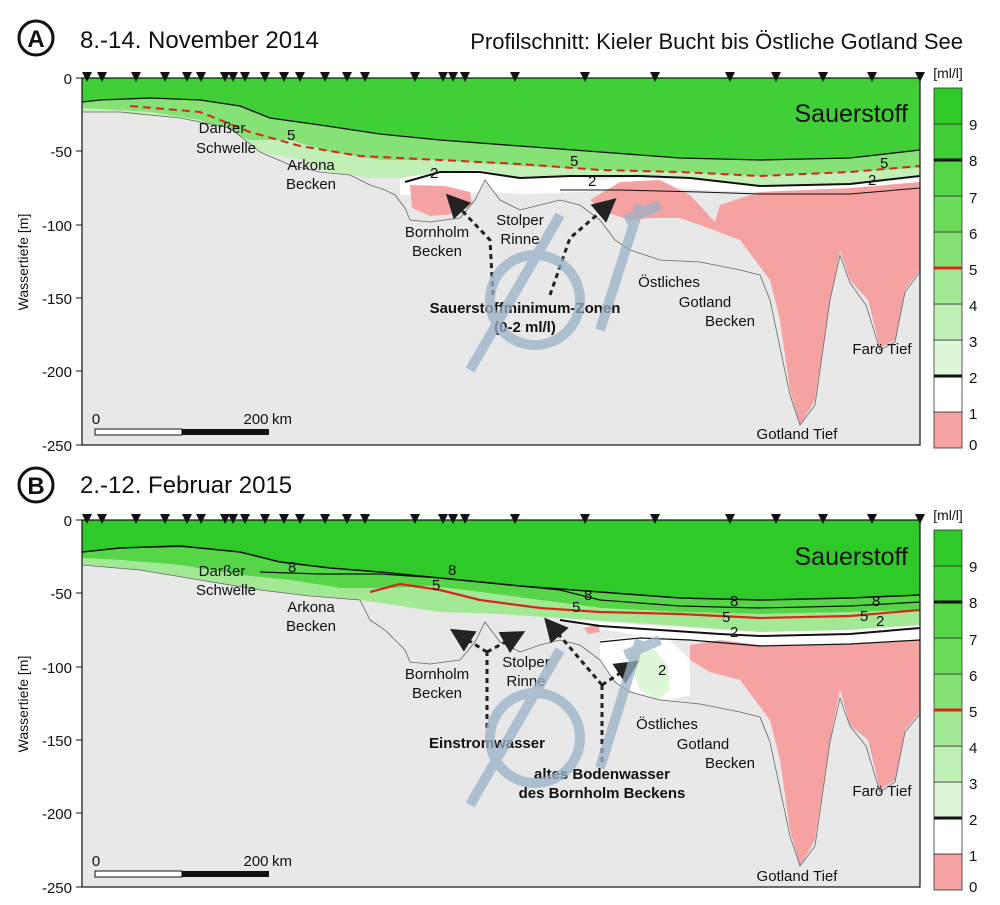  What do you see at coordinates (57, 888) in the screenshot?
I see `panel-b-ytick-250: -250` at bounding box center [57, 888].